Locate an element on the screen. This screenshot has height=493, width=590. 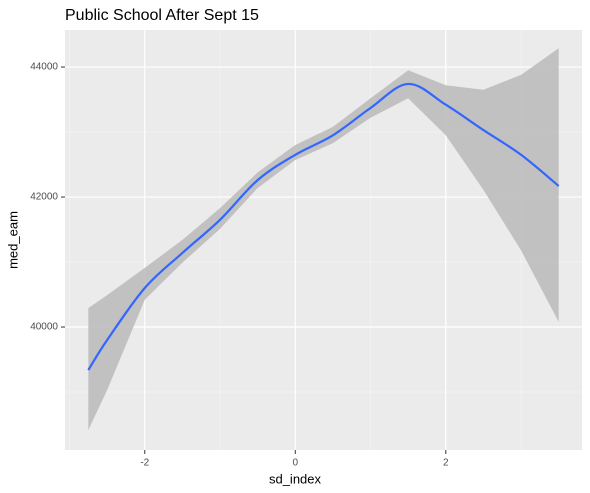
y-tick-label: 44000 is located at coordinates (44, 67).